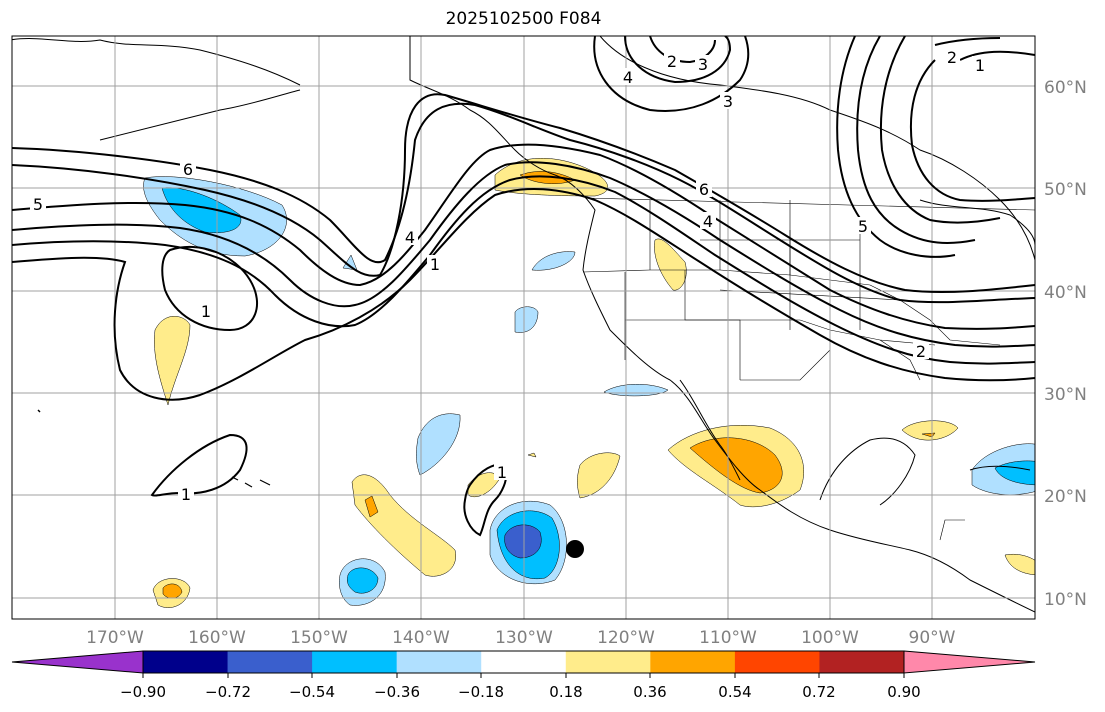 The height and width of the screenshot is (712, 1105). What do you see at coordinates (1065, 293) in the screenshot?
I see `lat-label: 40°N` at bounding box center [1065, 293].